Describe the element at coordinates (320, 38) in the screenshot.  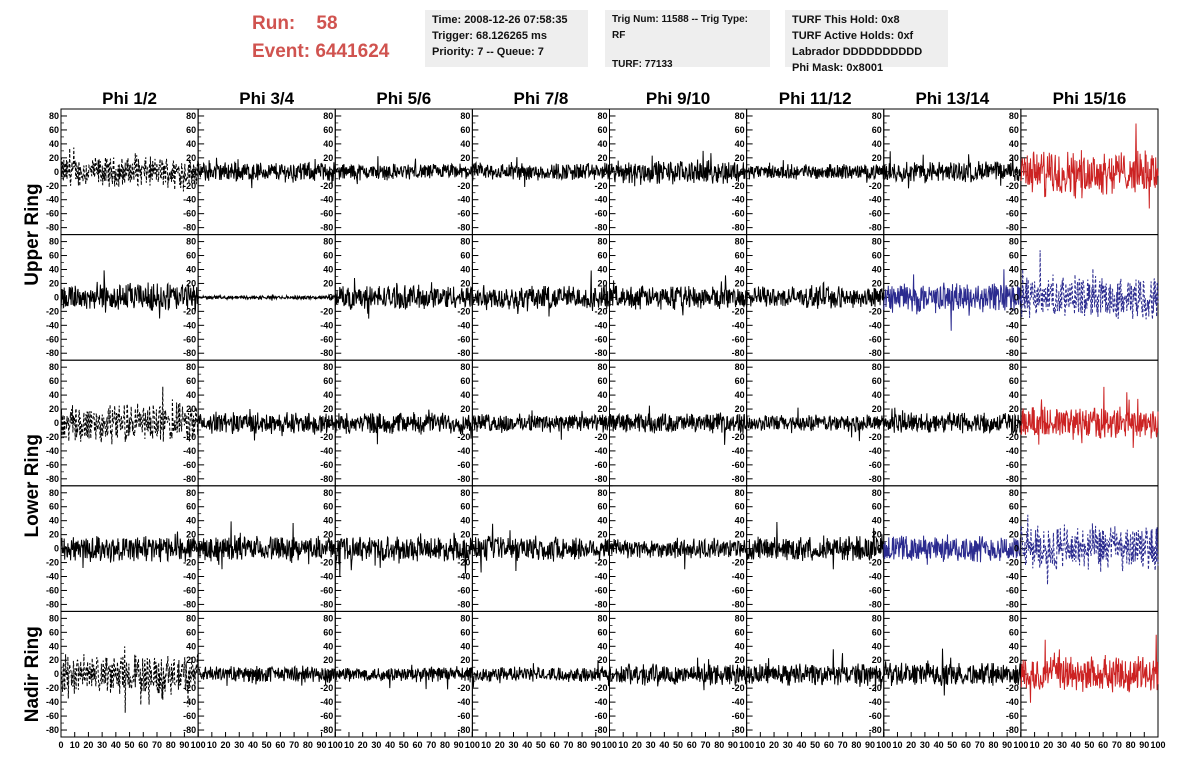
I see `run-event-header: Run: 58 Event: 6441624` at that location.